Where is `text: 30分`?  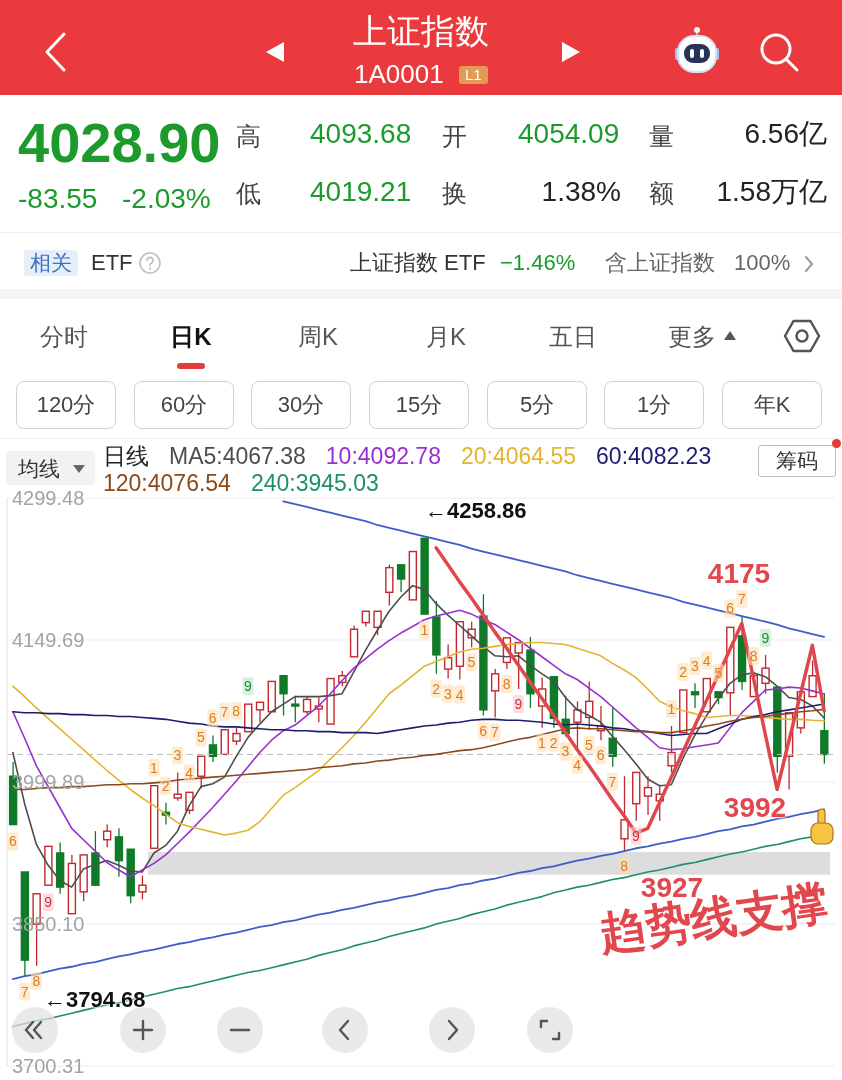
text: 30分 is located at coordinates (301, 405).